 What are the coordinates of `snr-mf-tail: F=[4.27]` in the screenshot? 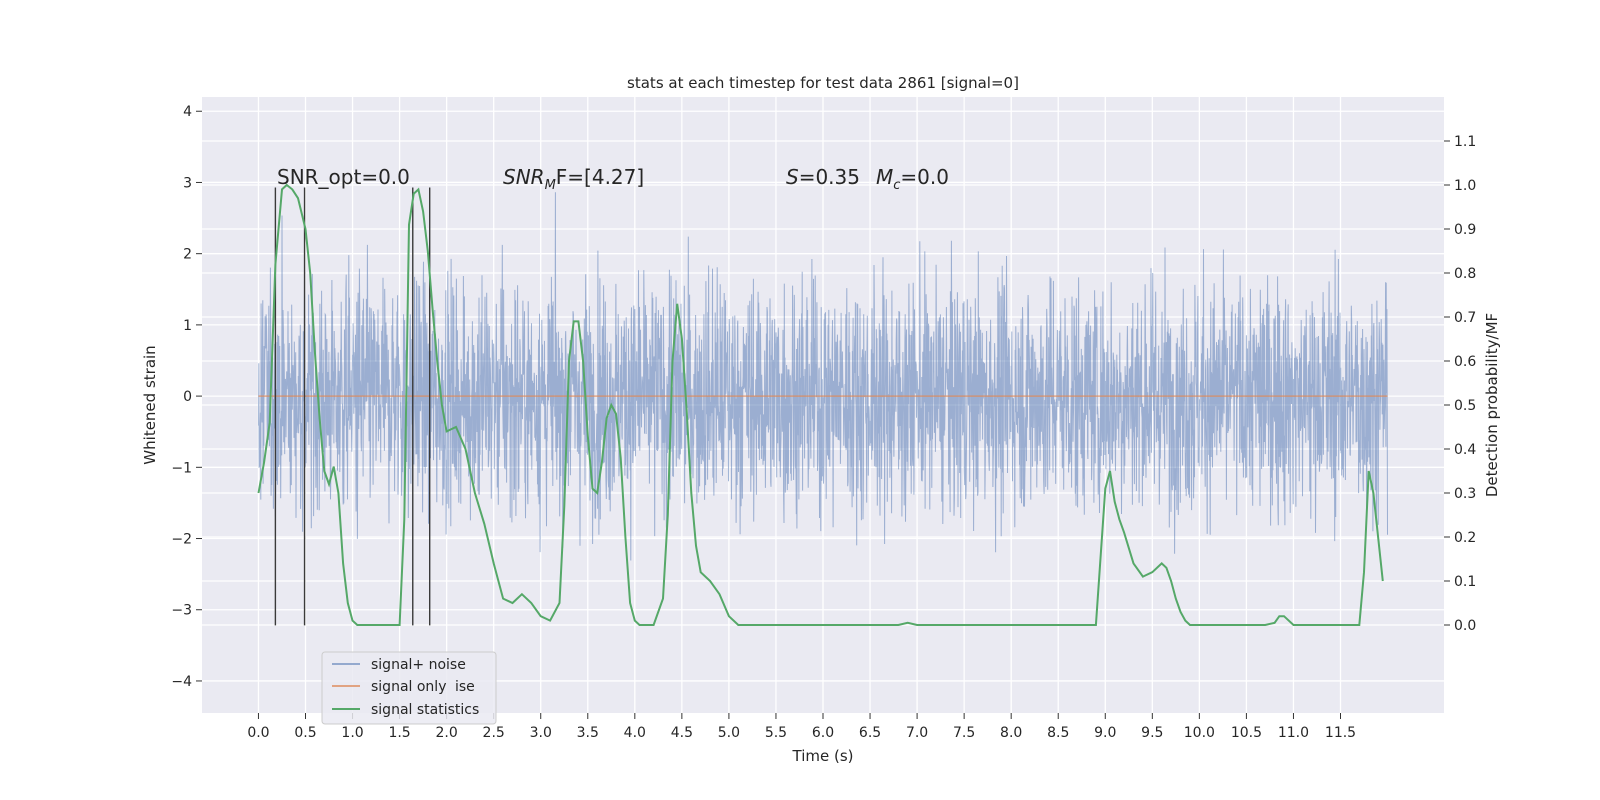 It's located at (600, 177).